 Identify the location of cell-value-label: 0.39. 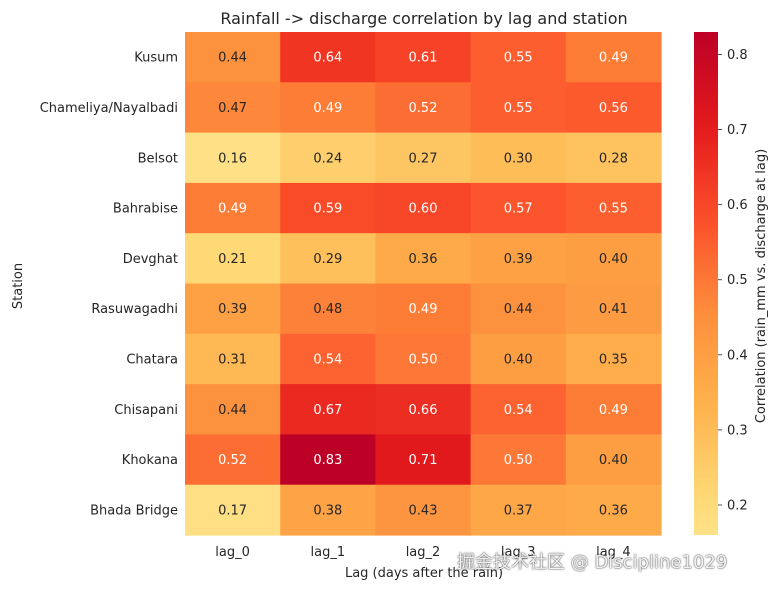
(232, 309).